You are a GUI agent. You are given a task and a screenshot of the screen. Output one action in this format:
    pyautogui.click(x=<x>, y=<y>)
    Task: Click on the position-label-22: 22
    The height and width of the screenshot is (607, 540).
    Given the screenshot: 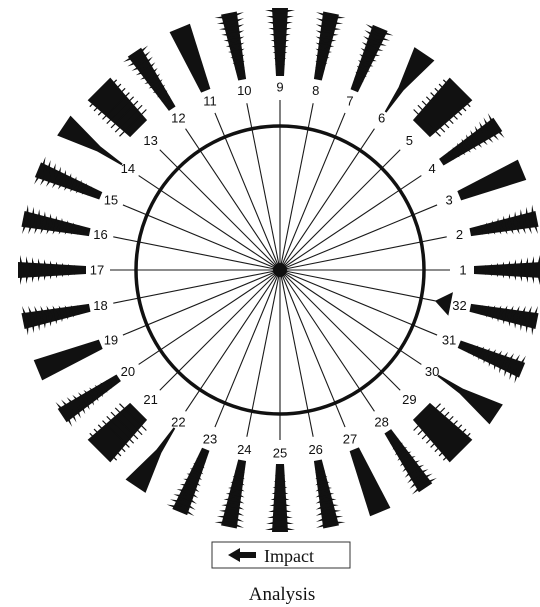 What is the action you would take?
    pyautogui.click(x=178, y=422)
    